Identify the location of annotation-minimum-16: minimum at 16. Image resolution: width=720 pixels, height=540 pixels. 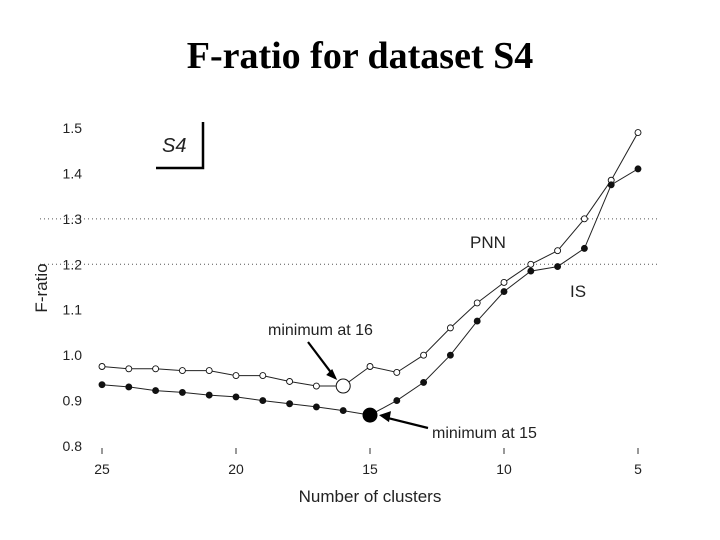
(320, 330).